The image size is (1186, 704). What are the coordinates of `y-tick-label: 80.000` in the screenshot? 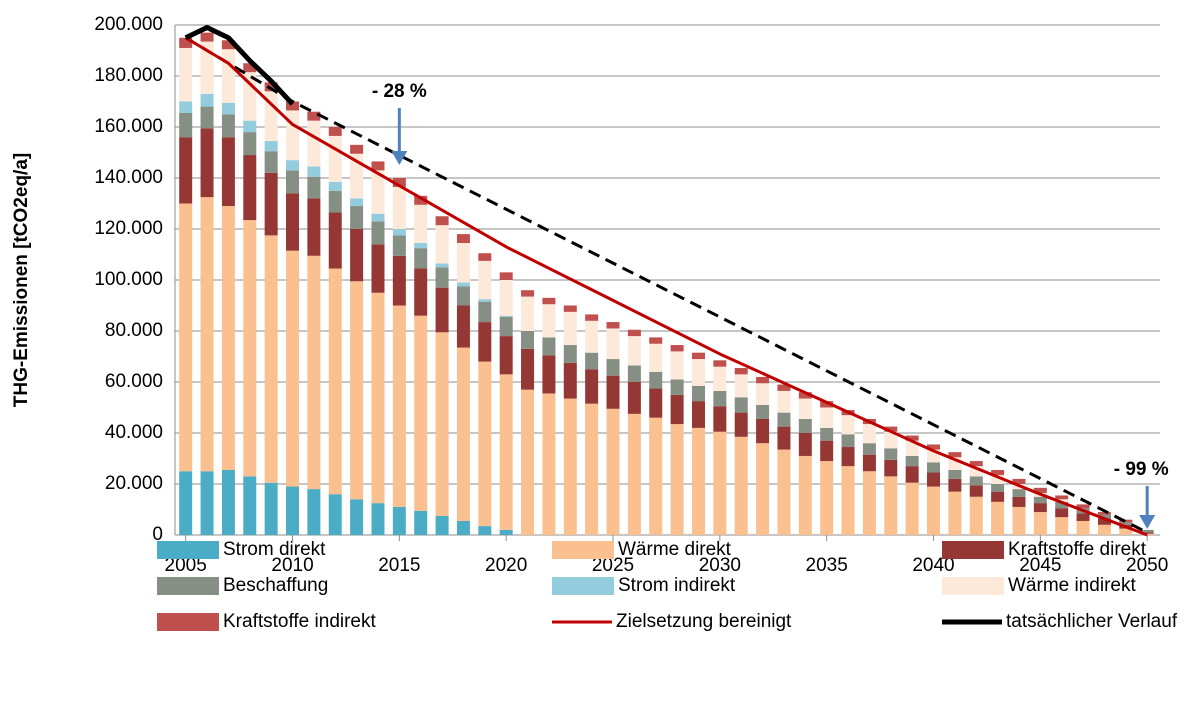 It's located at (134, 330).